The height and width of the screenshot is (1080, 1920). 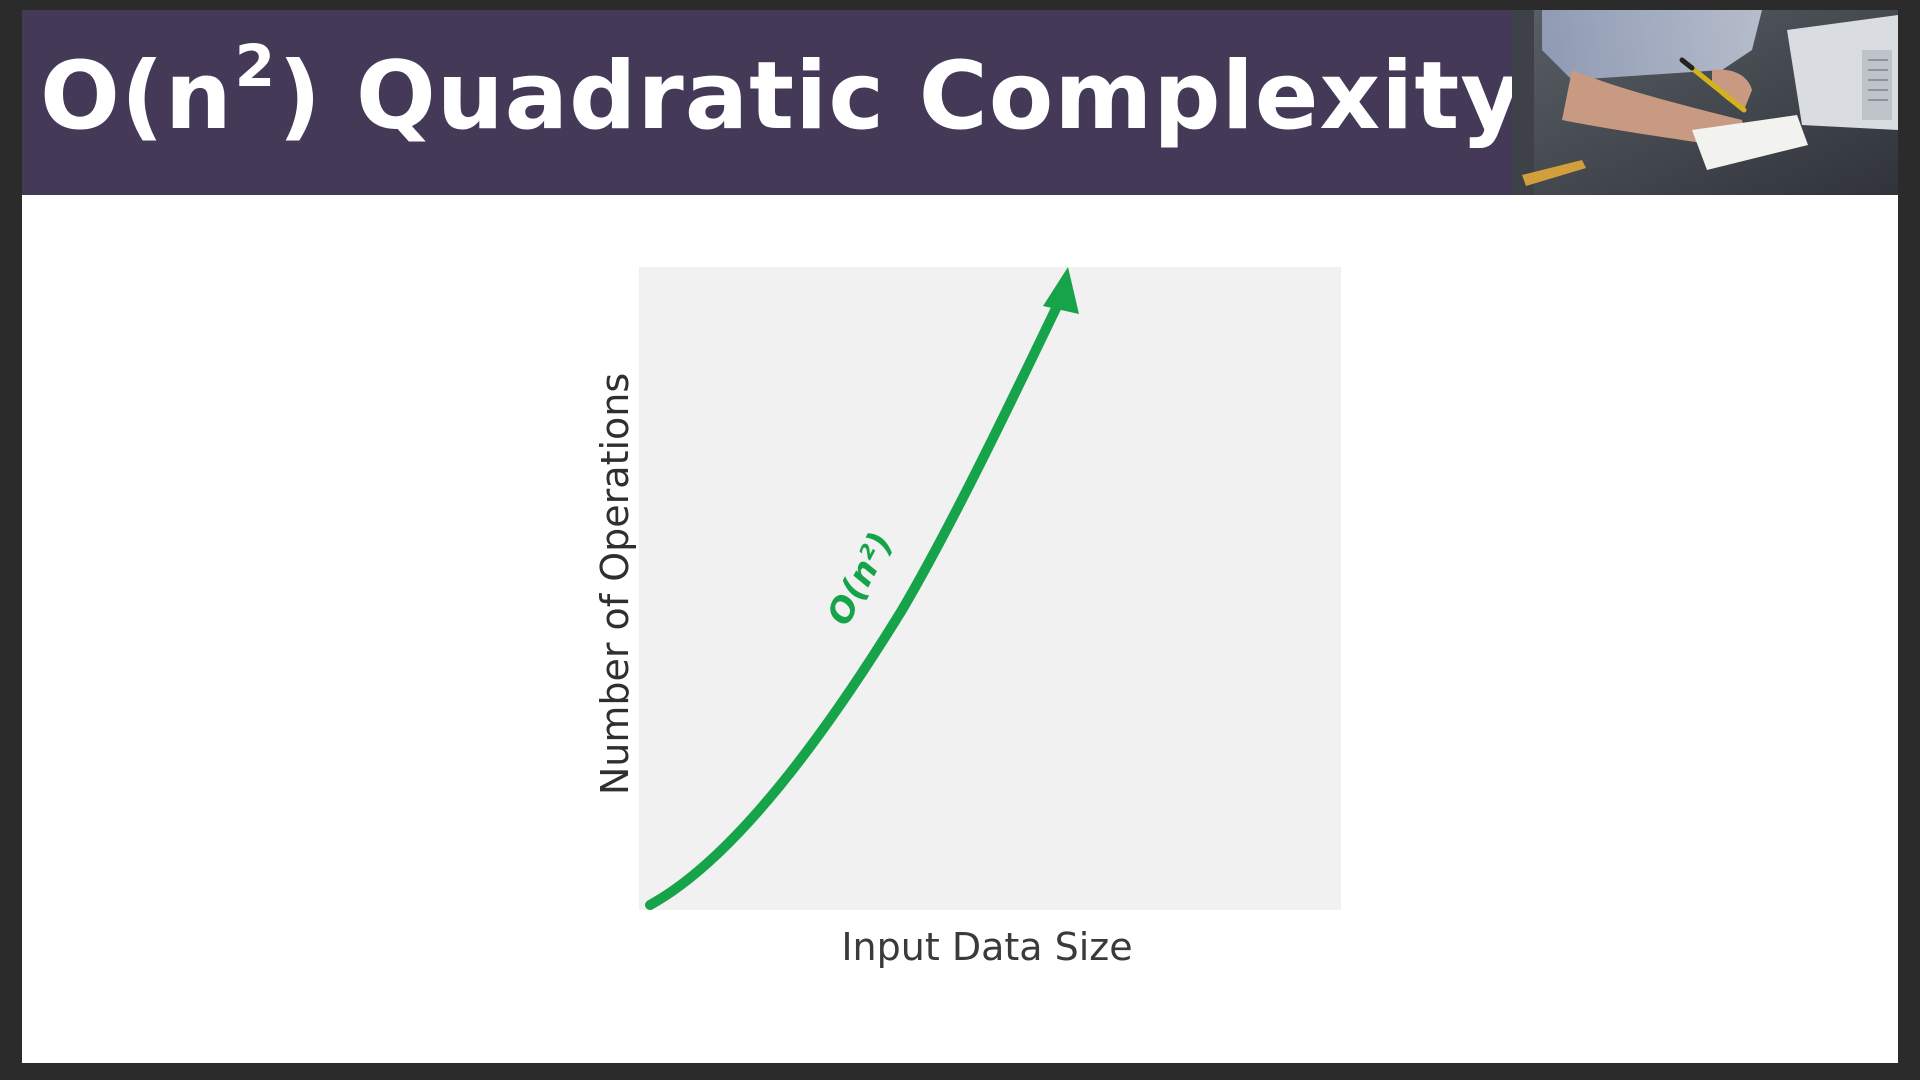 I want to click on title-superscript: 2, so click(x=255, y=66).